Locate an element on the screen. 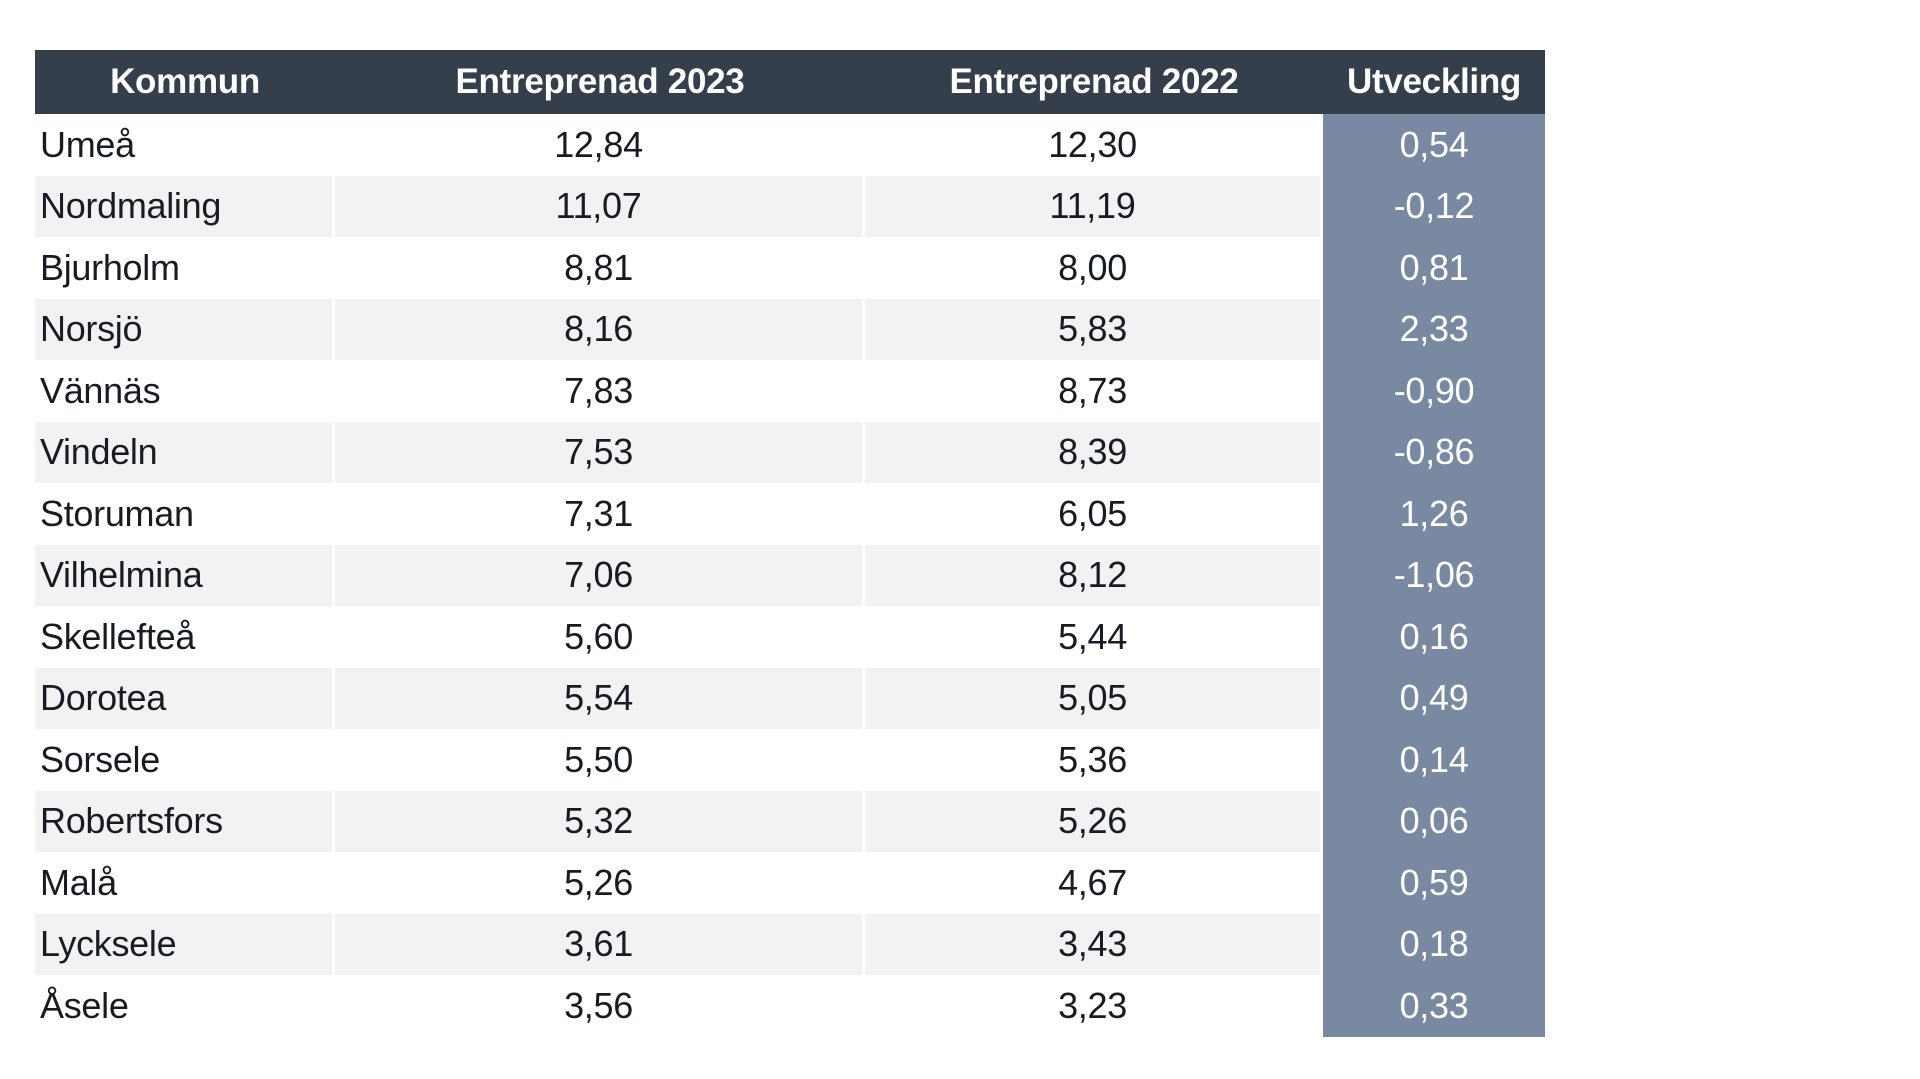  cell-utveckling: 0,49 is located at coordinates (1434, 698).